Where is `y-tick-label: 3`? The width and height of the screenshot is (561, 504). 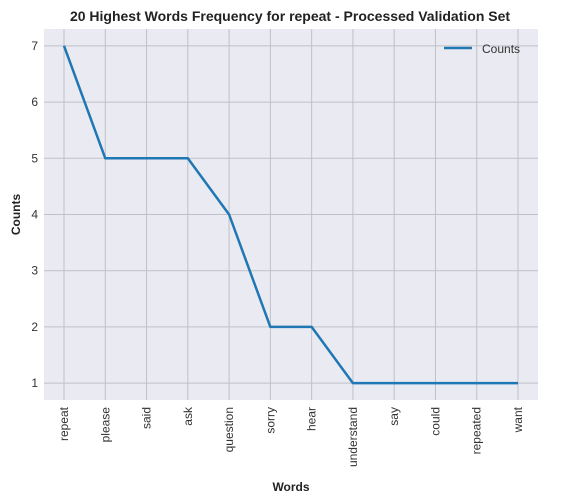 y-tick-label: 3 is located at coordinates (34, 271).